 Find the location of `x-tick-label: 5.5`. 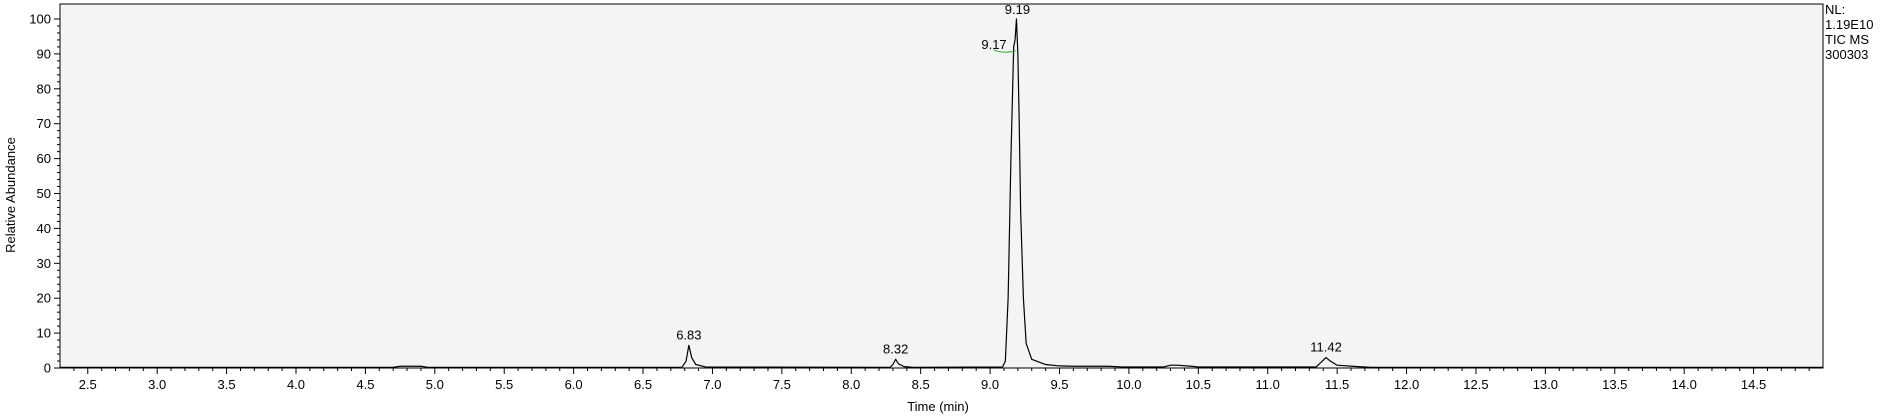

x-tick-label: 5.5 is located at coordinates (504, 384).